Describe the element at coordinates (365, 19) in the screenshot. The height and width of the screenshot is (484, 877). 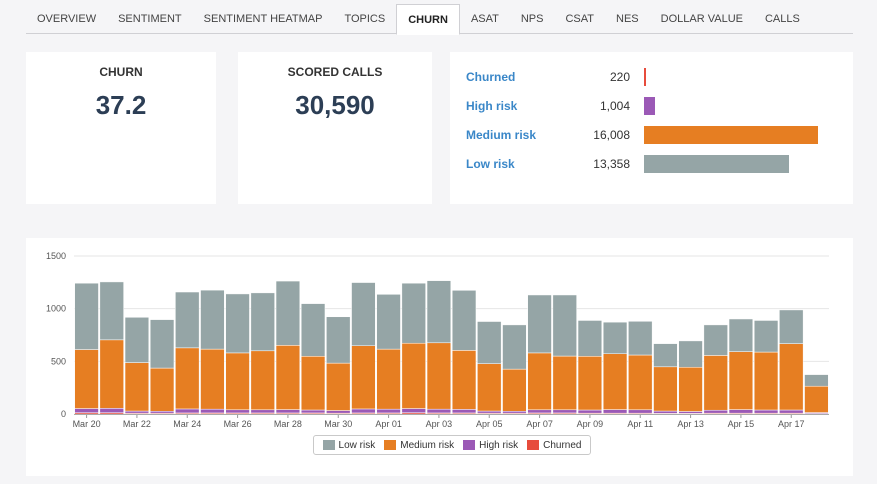
I see `tab-topics: TOPICS` at that location.